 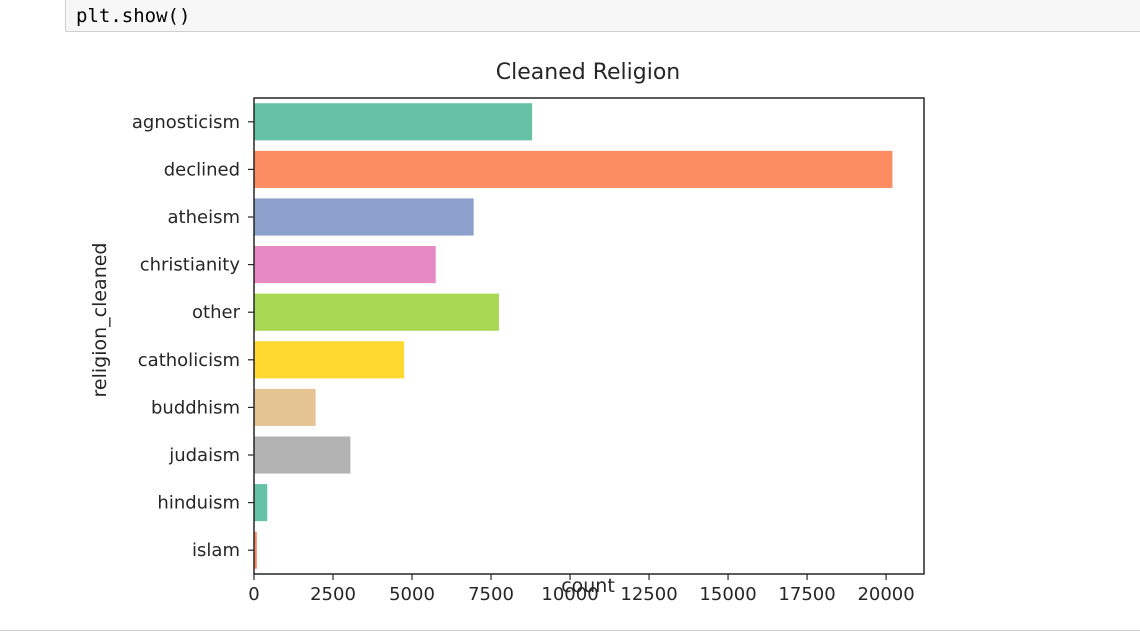 What do you see at coordinates (195, 407) in the screenshot?
I see `y-tick-label: buddhism` at bounding box center [195, 407].